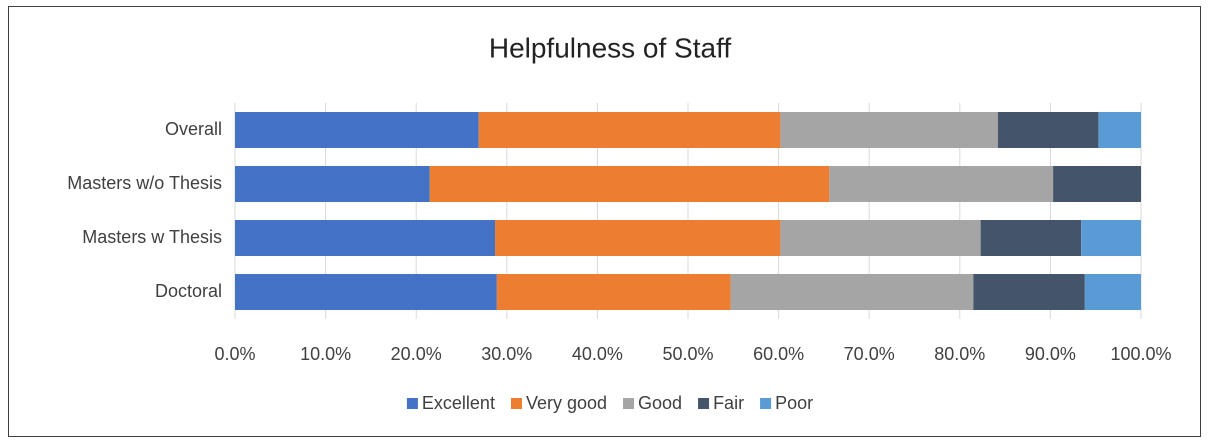 The width and height of the screenshot is (1209, 444). What do you see at coordinates (234, 354) in the screenshot?
I see `x-tick-label: 0.0%` at bounding box center [234, 354].